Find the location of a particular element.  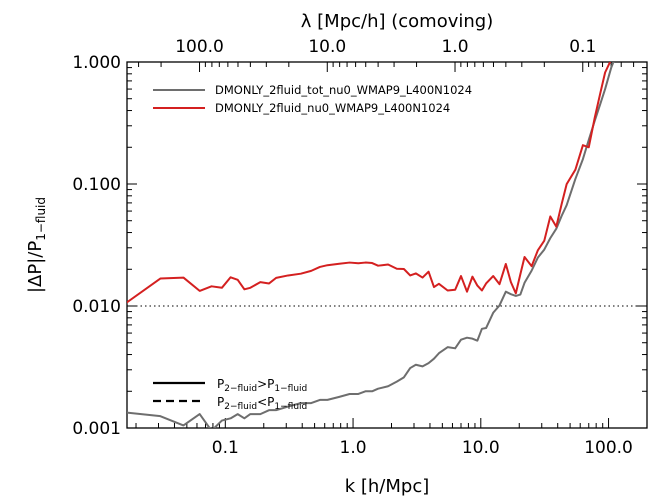

top-tick-label: 100.0 is located at coordinates (199, 47).